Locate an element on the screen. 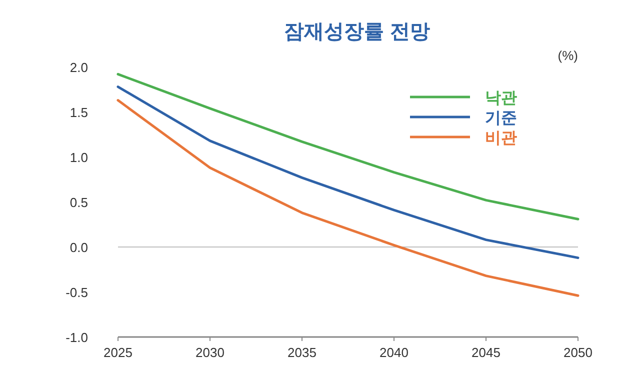 The image size is (640, 375). chart-title: 잠재성장률 전망 is located at coordinates (357, 32).